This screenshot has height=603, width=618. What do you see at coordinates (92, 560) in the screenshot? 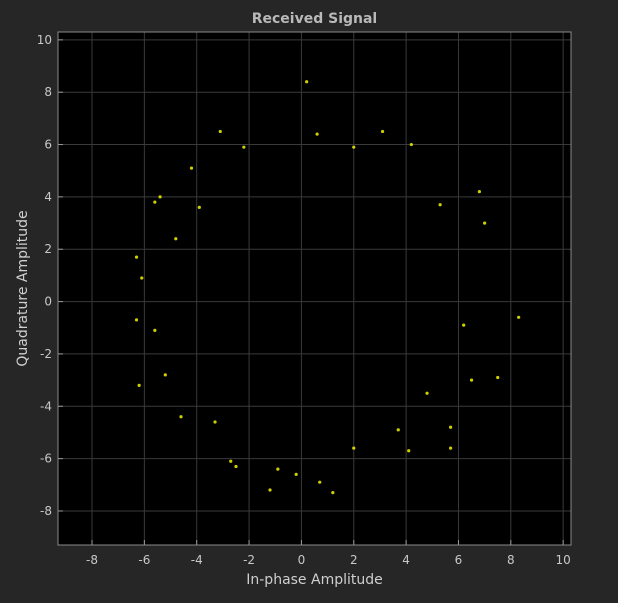
I see `x-tick-label: -8` at bounding box center [92, 560].